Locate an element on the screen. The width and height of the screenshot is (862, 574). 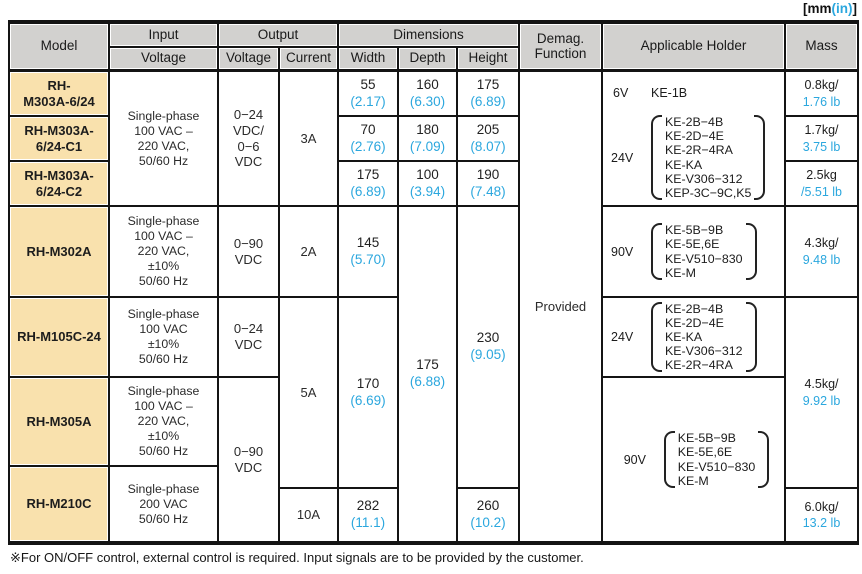
header-output: Output is located at coordinates (279, 36).